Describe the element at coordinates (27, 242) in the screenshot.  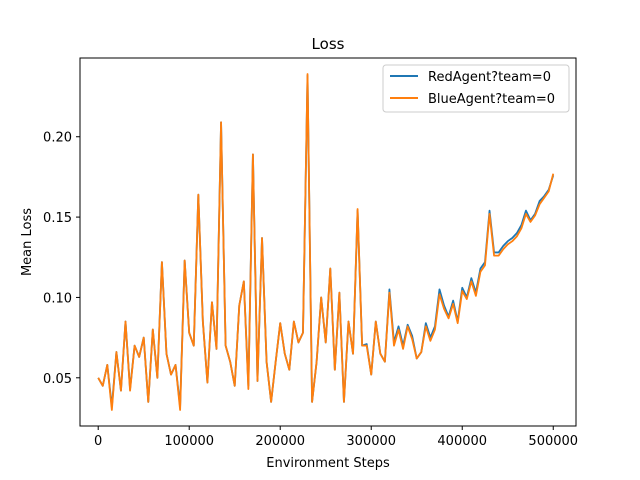
I see `y-axis-label: Mean Loss` at that location.